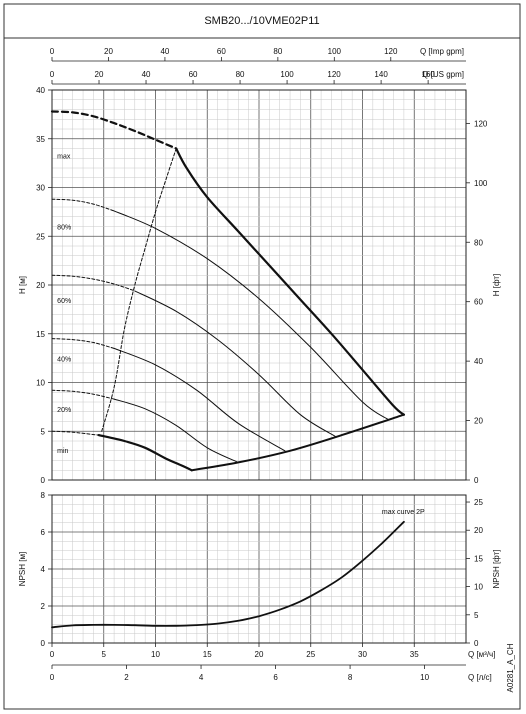  Describe the element at coordinates (64, 228) in the screenshot. I see `curve-label-80pct: 80%` at that location.